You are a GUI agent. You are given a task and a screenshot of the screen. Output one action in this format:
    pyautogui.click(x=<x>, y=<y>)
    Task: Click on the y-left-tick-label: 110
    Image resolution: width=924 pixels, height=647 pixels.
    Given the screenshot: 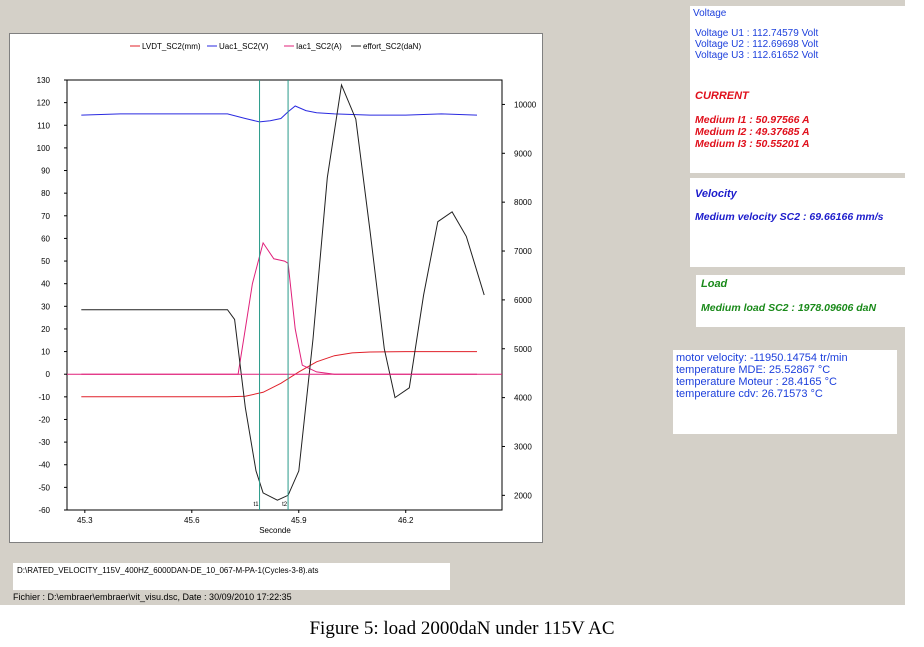 What is the action you would take?
    pyautogui.click(x=43, y=125)
    